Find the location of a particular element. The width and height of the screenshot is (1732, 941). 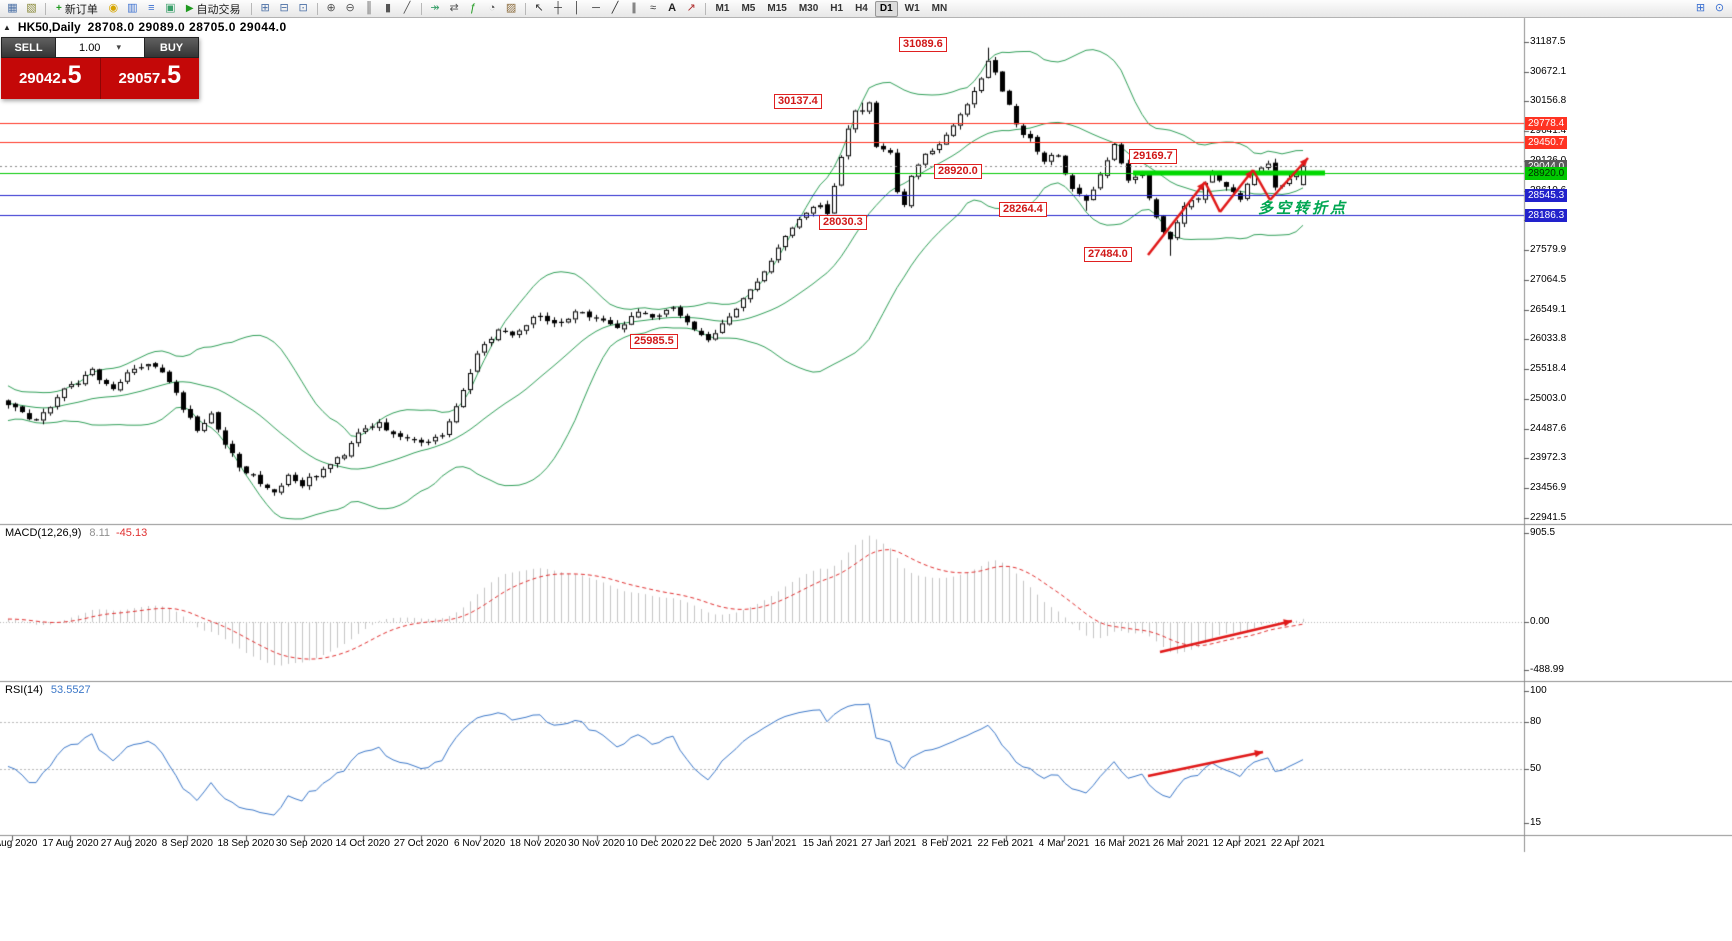

market-watch-icon: ▥ is located at coordinates (132, 8).